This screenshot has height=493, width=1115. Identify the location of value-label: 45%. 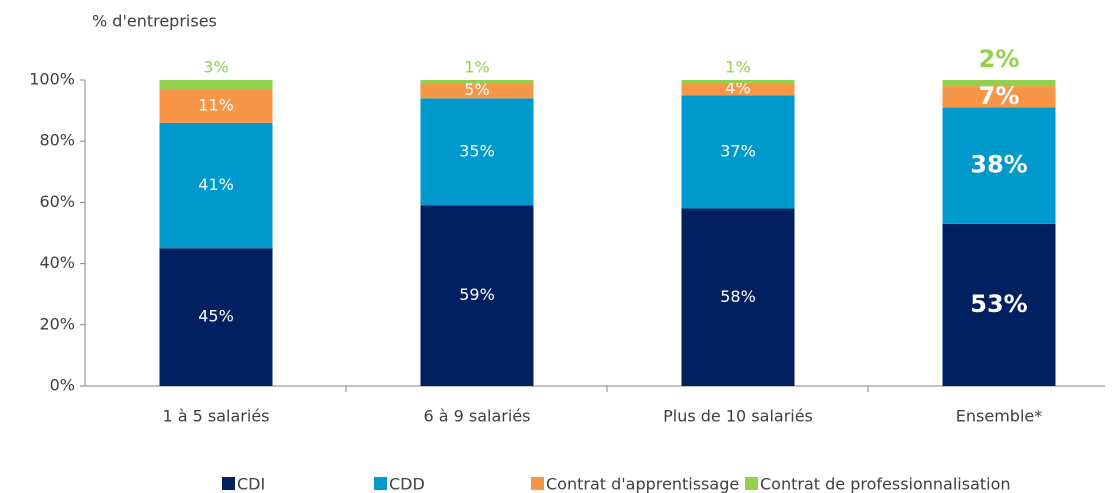
(216, 316).